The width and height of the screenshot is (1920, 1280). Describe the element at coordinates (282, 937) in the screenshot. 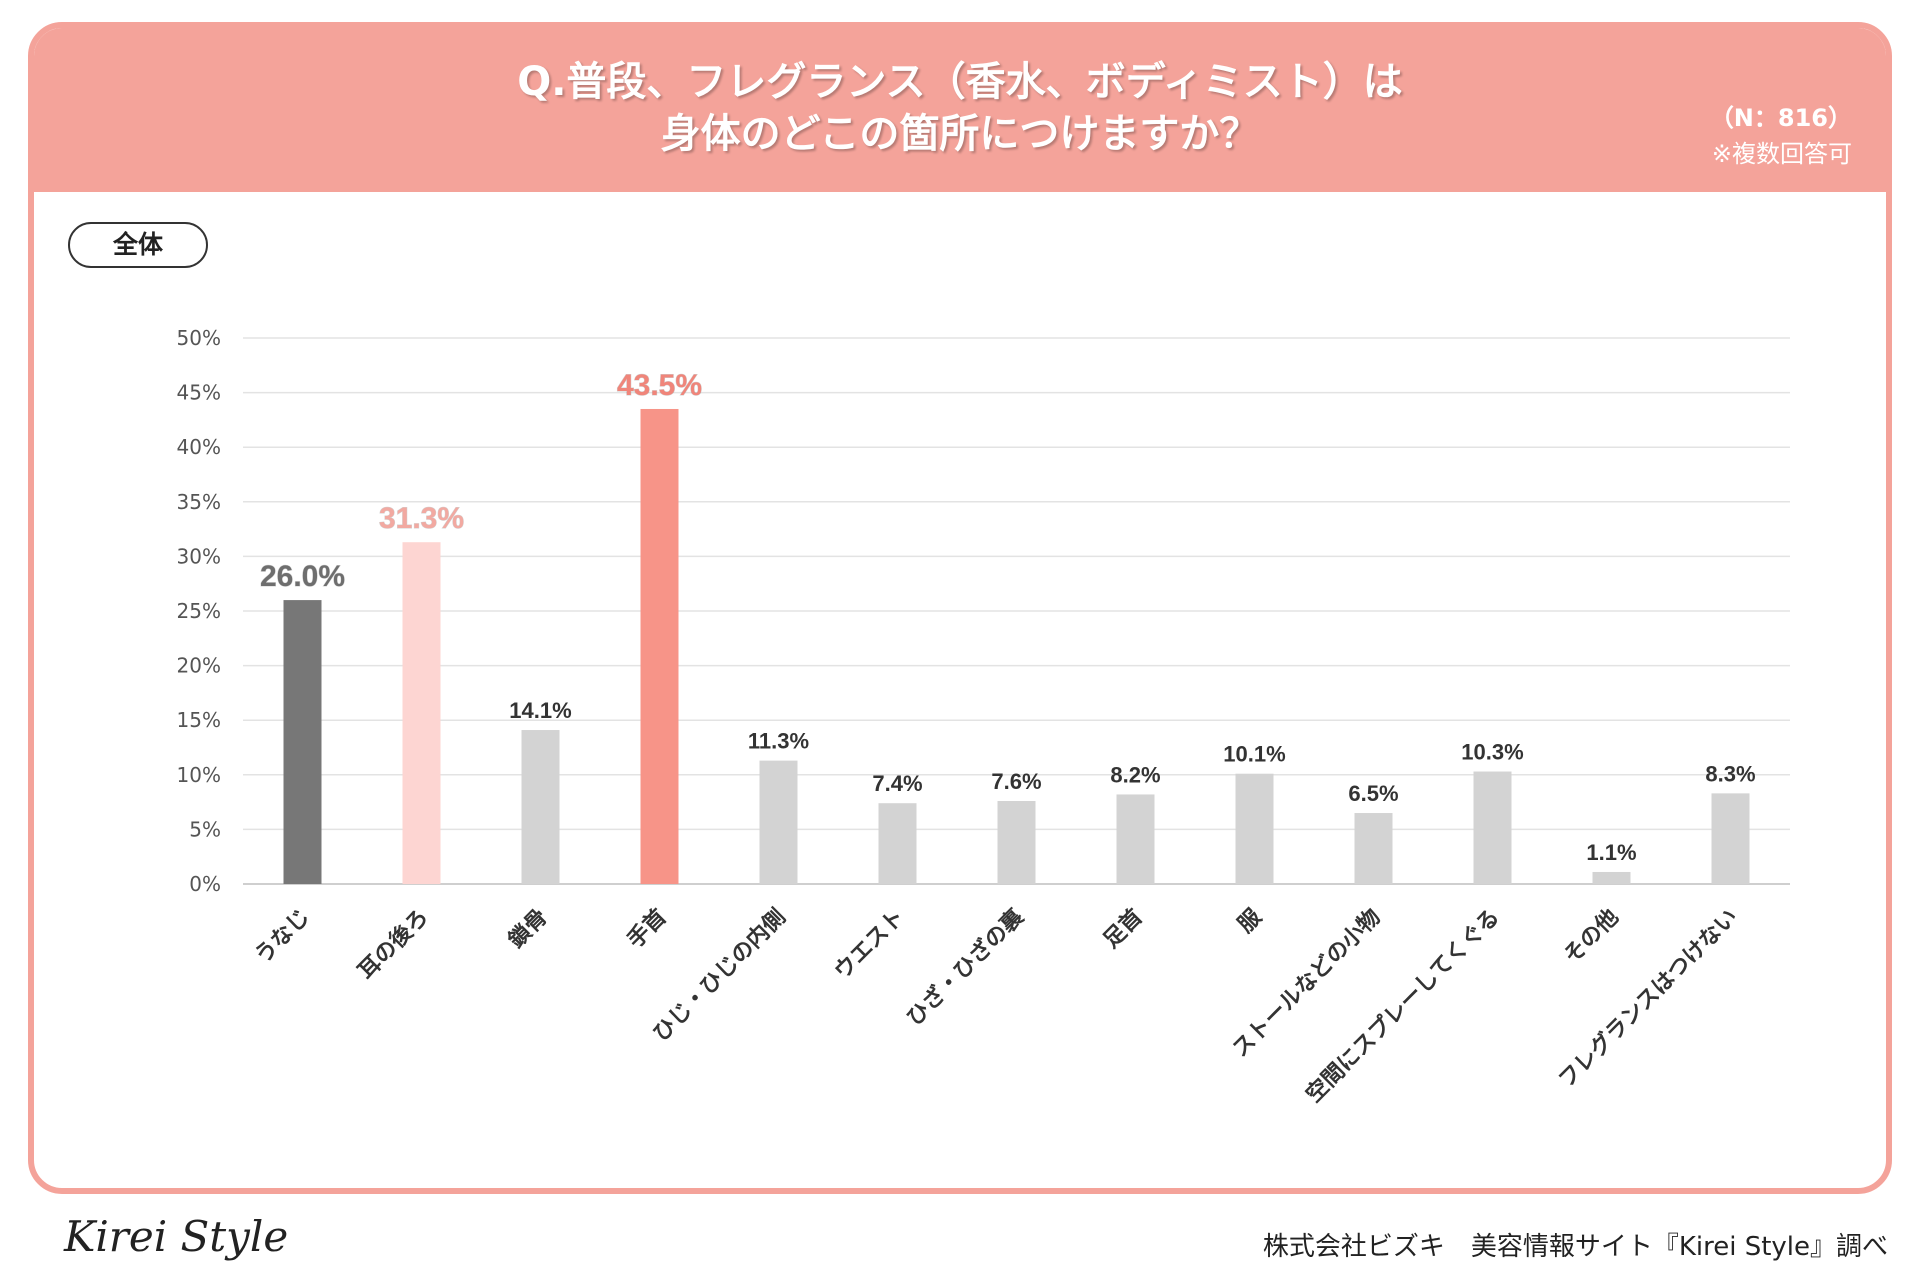

I see `x-tick-label: うなじ` at that location.